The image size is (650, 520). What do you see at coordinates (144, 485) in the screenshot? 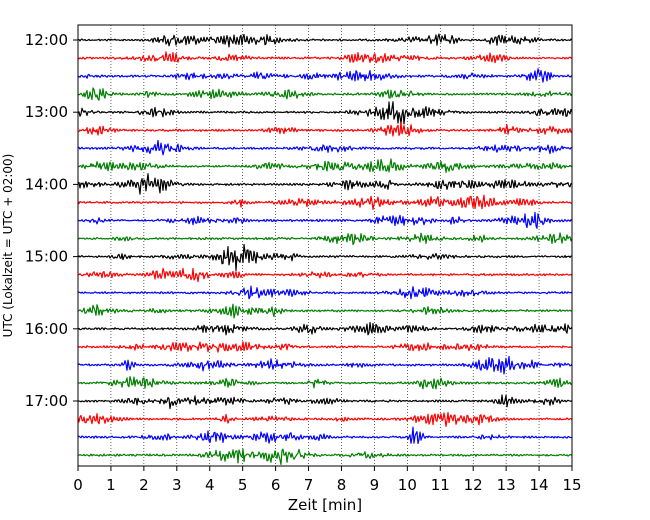
I see `x-tick-label: 2` at bounding box center [144, 485].